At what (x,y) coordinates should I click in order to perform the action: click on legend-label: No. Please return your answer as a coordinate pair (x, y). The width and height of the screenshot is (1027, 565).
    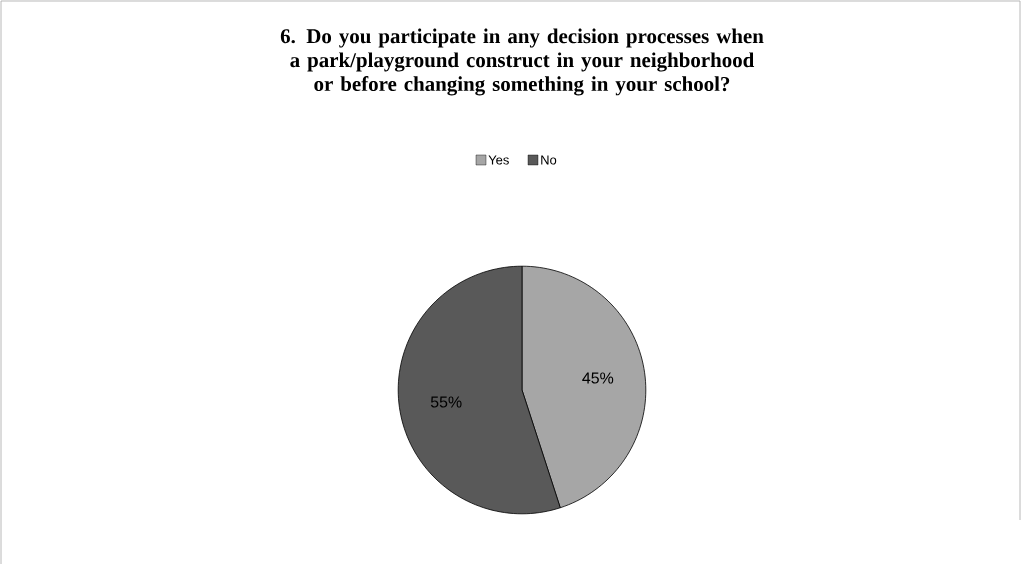
    Looking at the image, I should click on (549, 160).